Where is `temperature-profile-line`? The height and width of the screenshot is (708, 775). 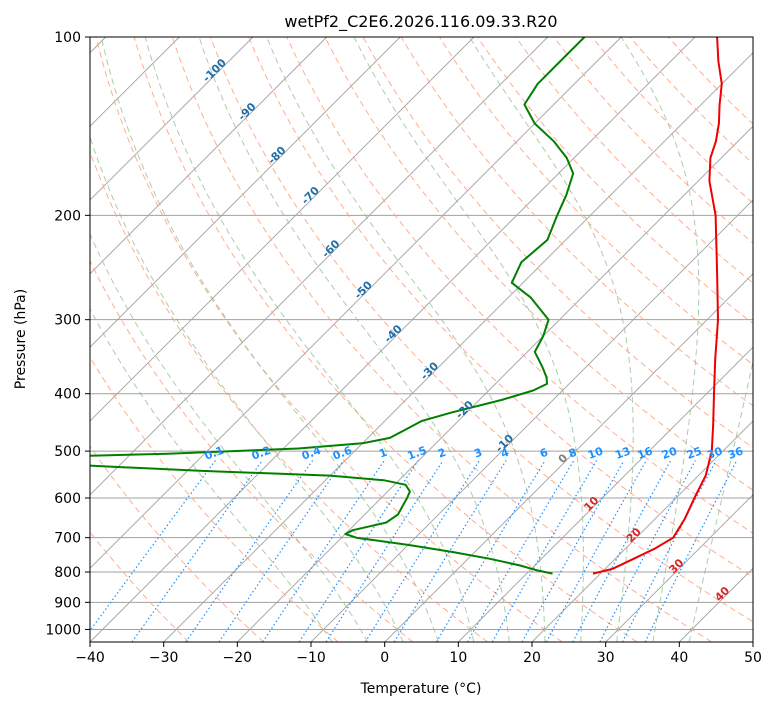
temperature-profile-line is located at coordinates (657, 306).